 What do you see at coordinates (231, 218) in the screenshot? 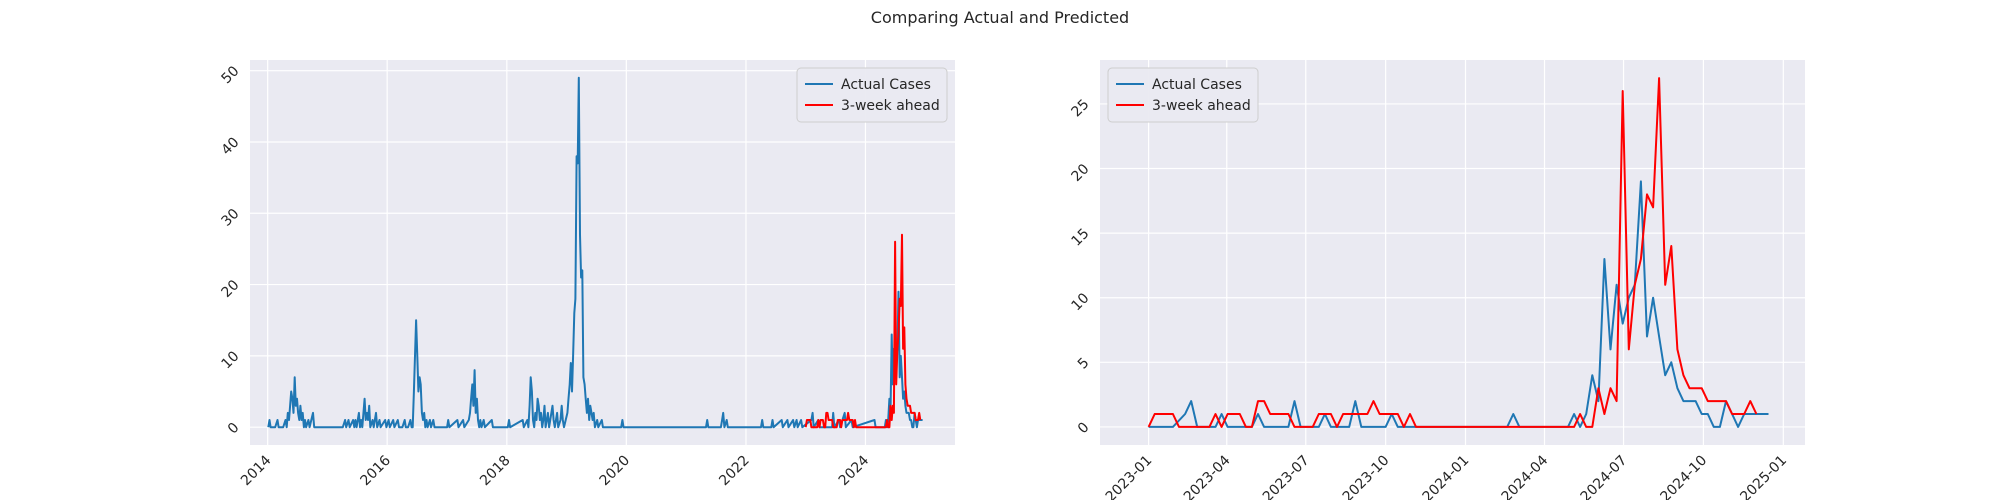
I see `y-tick-label: 30` at bounding box center [231, 218].